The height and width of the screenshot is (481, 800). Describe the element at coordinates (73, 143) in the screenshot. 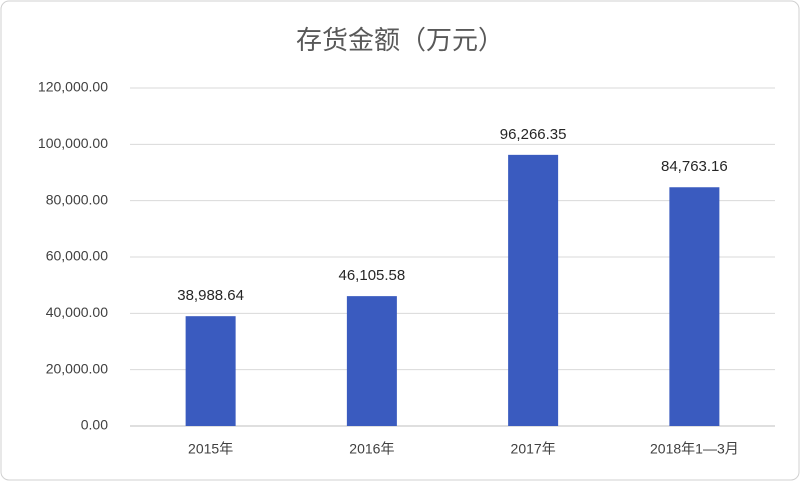

I see `y-tick-label: 100,000.00` at that location.